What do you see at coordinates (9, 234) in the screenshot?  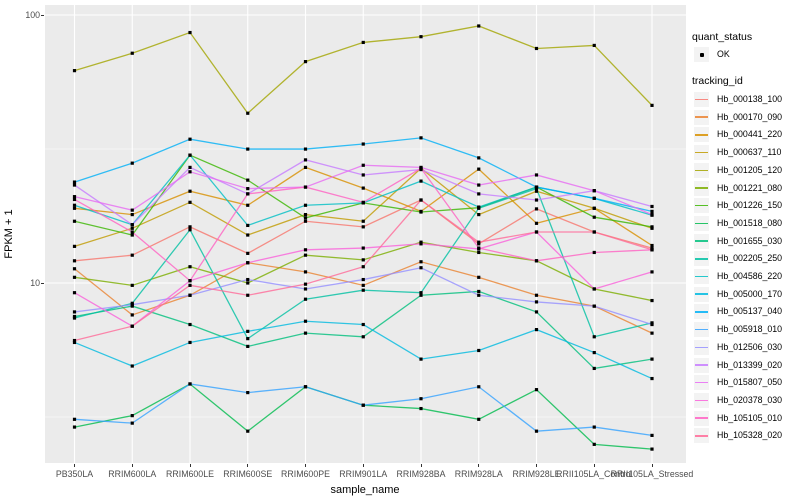 I see `y-axis-title: FPKM + 1` at bounding box center [9, 234].